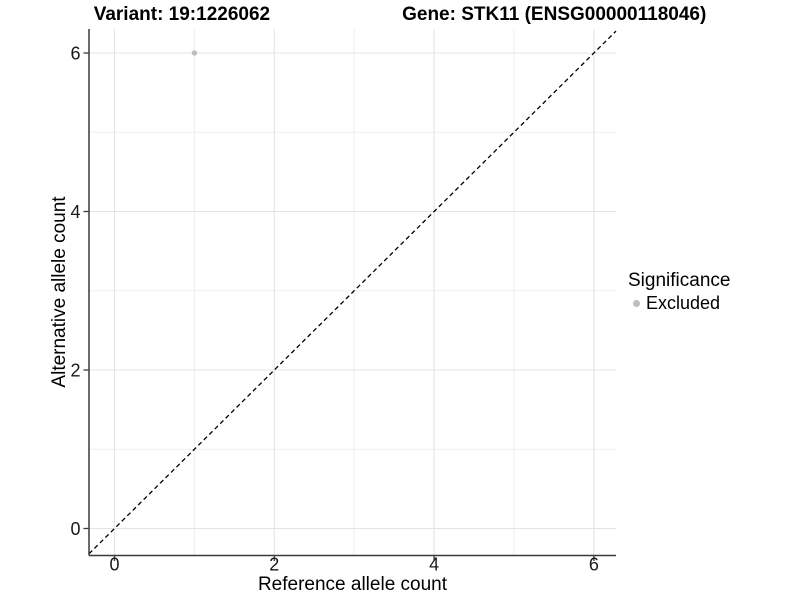 Image resolution: width=800 pixels, height=600 pixels. Describe the element at coordinates (274, 565) in the screenshot. I see `x-tick-label: 2` at that location.